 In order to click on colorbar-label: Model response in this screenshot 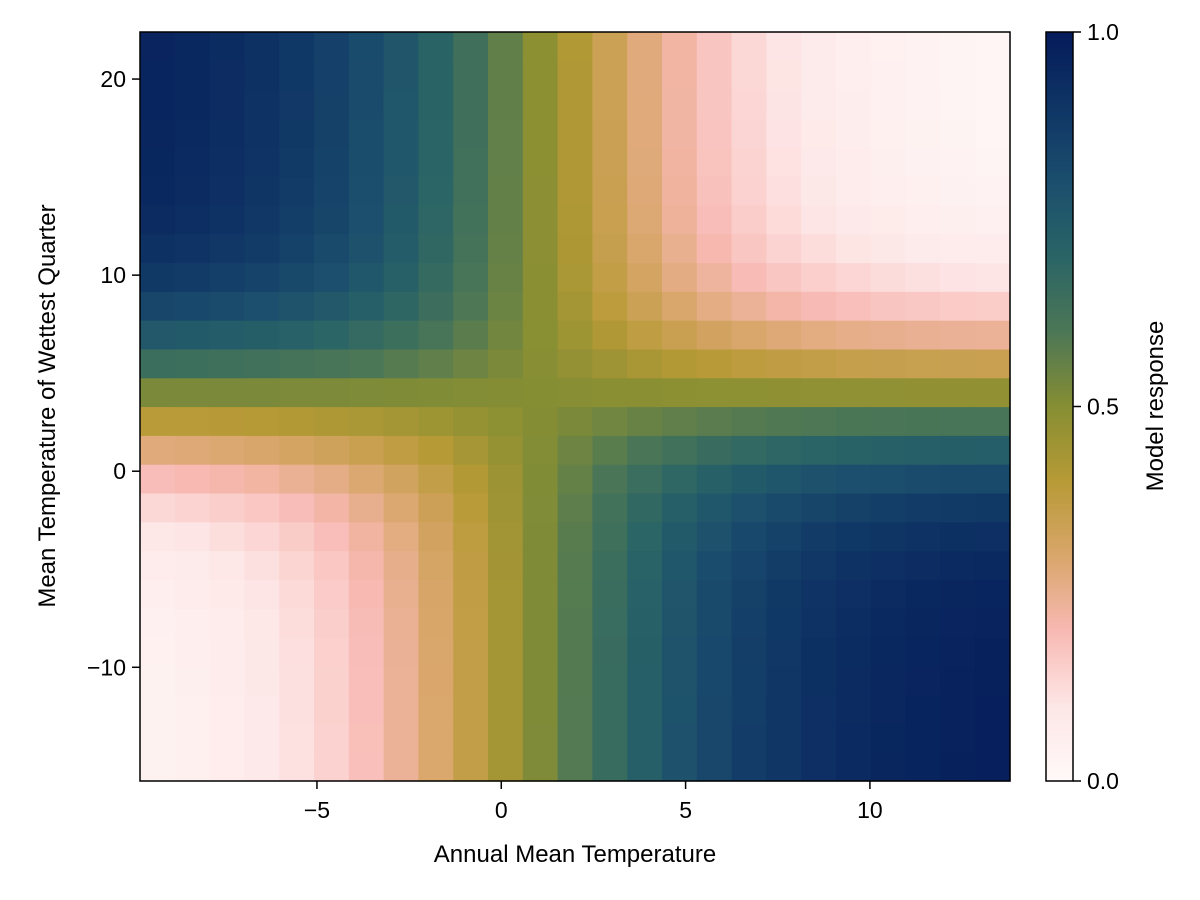, I will do `click(1155, 406)`.